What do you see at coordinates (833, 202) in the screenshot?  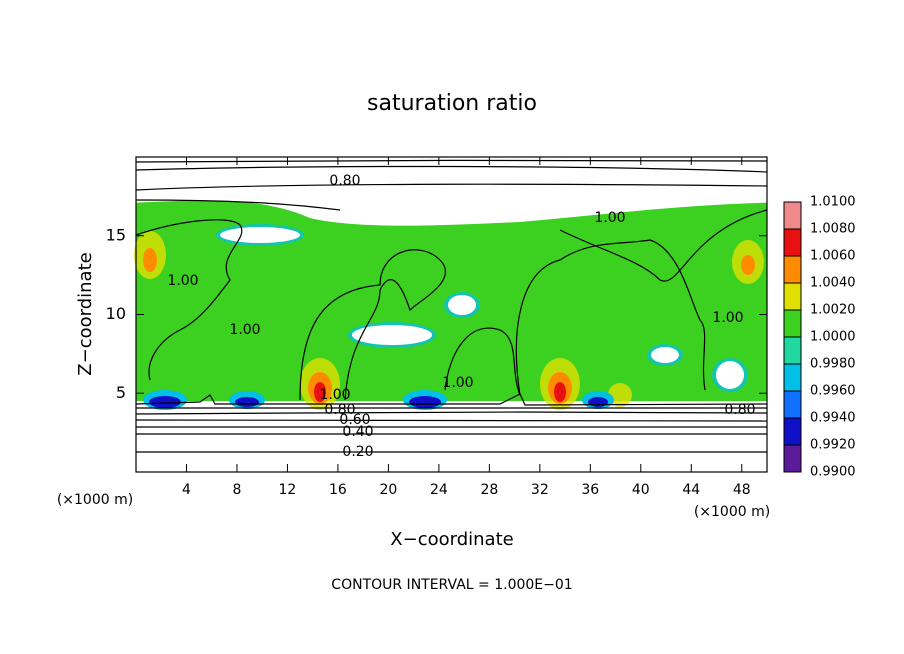 I see `colorbar-tick-label: 1.0100` at bounding box center [833, 202].